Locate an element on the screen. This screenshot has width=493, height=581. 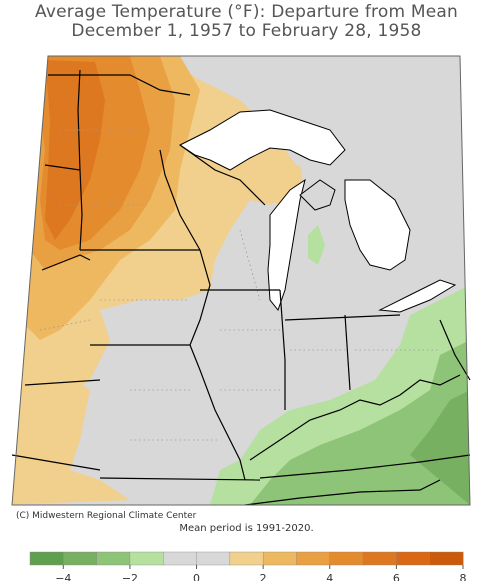
warm-strongest is located at coordinates (75, 150).